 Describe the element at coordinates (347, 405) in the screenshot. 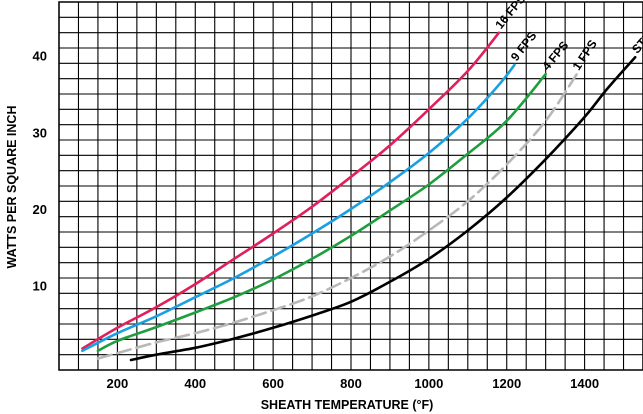

I see `x-axis-title: SHEATH TEMPERATURE (°F)` at that location.